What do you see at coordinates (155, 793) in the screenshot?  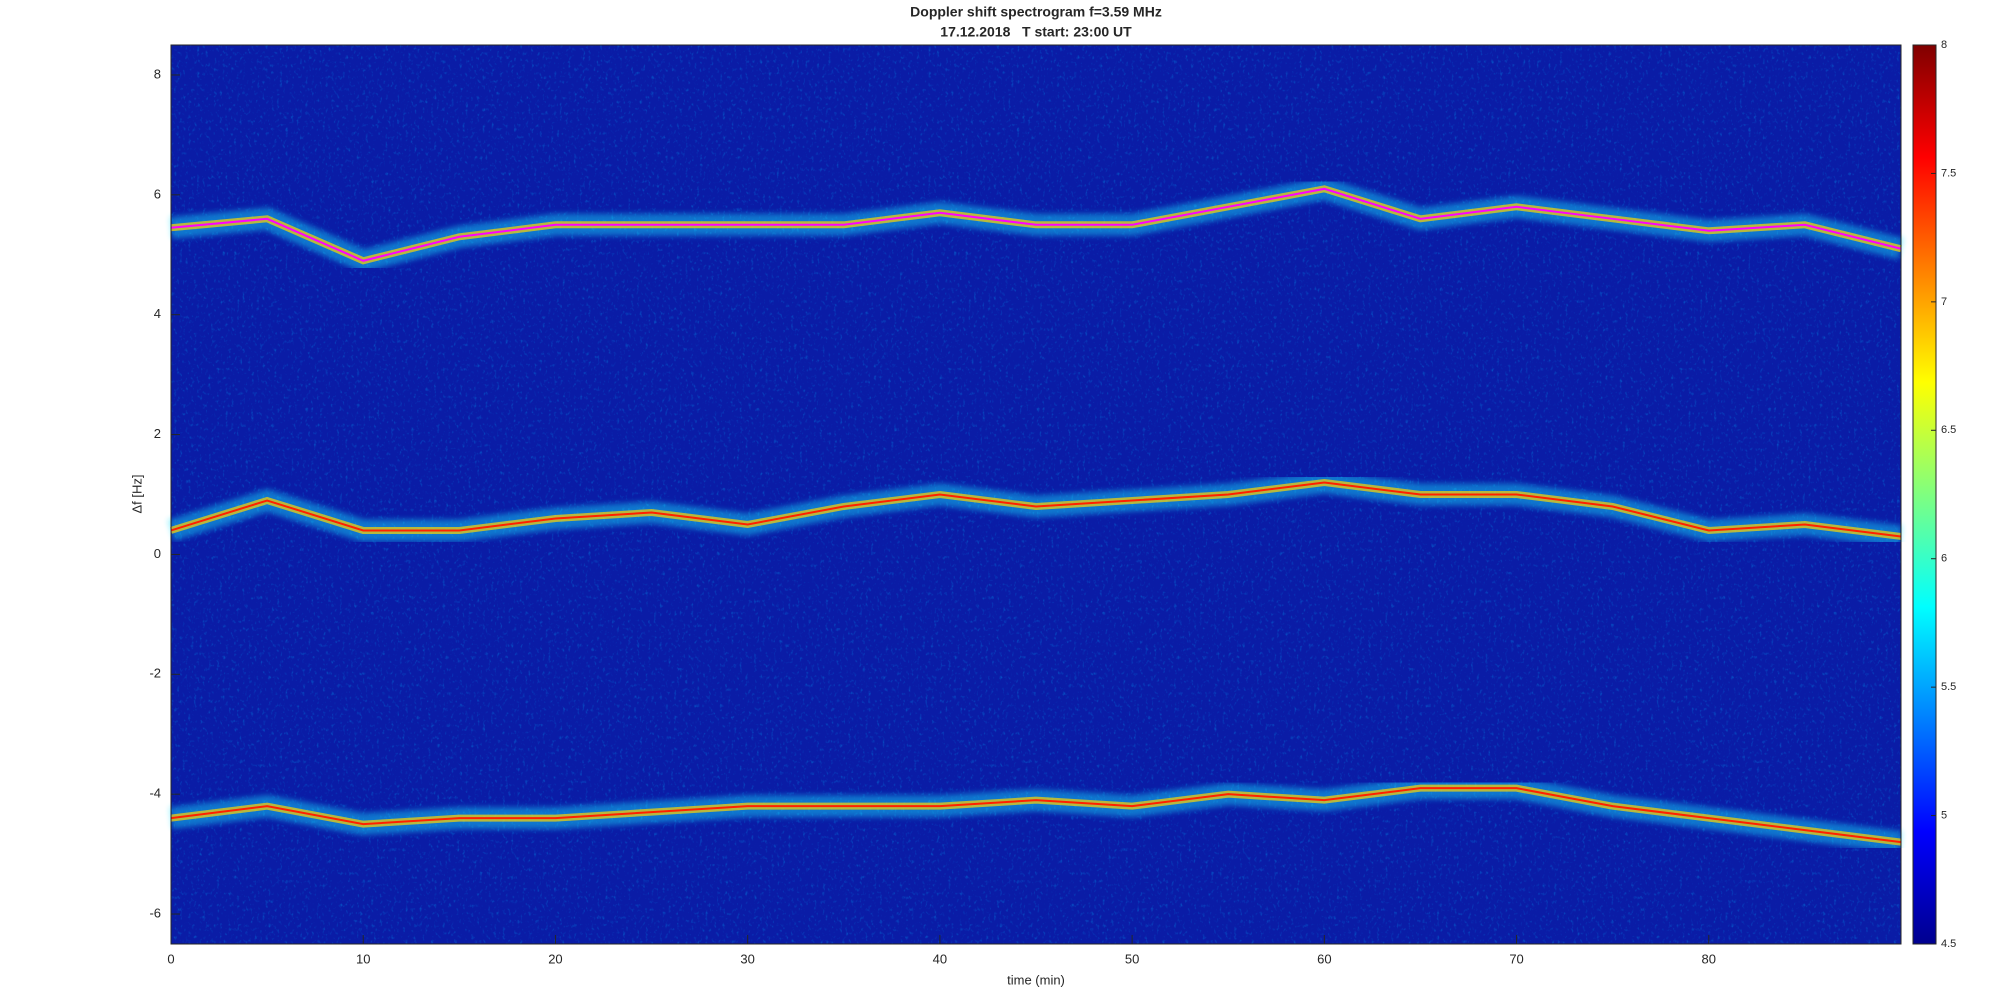 I see `y-tick-label: -4` at bounding box center [155, 793].